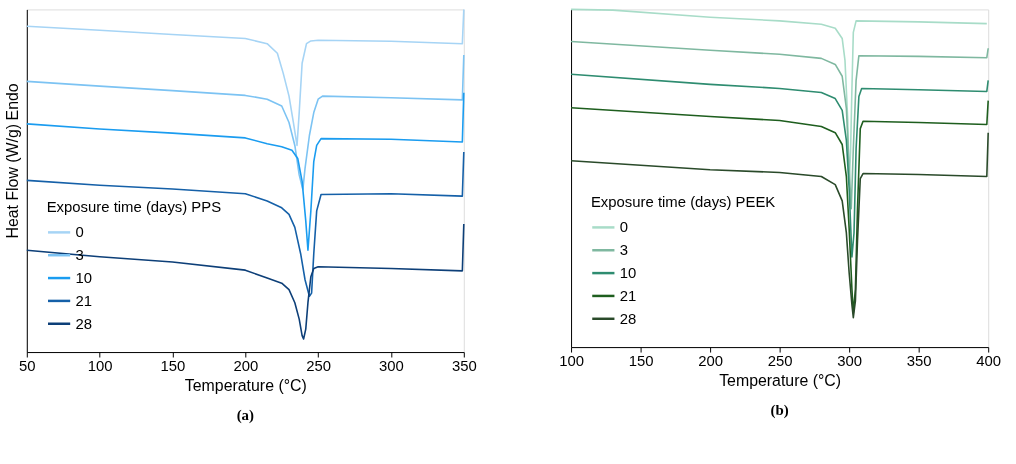  I want to click on legend-title: Exposure time (days) PPS, so click(134, 207).